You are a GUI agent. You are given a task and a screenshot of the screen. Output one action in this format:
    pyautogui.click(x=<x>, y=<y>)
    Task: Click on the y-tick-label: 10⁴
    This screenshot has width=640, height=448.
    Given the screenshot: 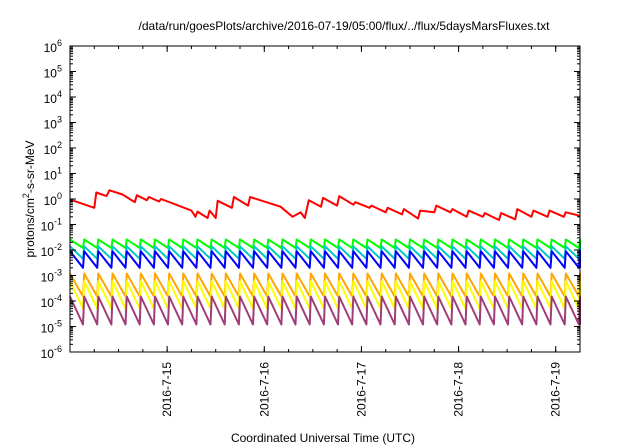 What is the action you would take?
    pyautogui.click(x=53, y=97)
    